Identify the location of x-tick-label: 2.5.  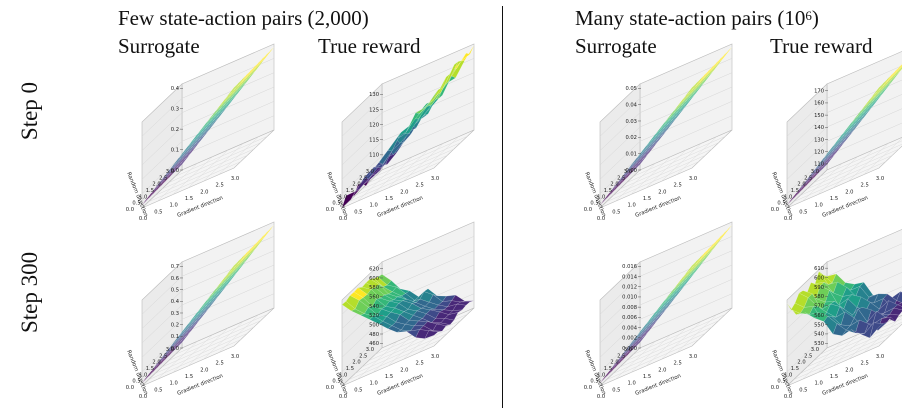
(220, 364).